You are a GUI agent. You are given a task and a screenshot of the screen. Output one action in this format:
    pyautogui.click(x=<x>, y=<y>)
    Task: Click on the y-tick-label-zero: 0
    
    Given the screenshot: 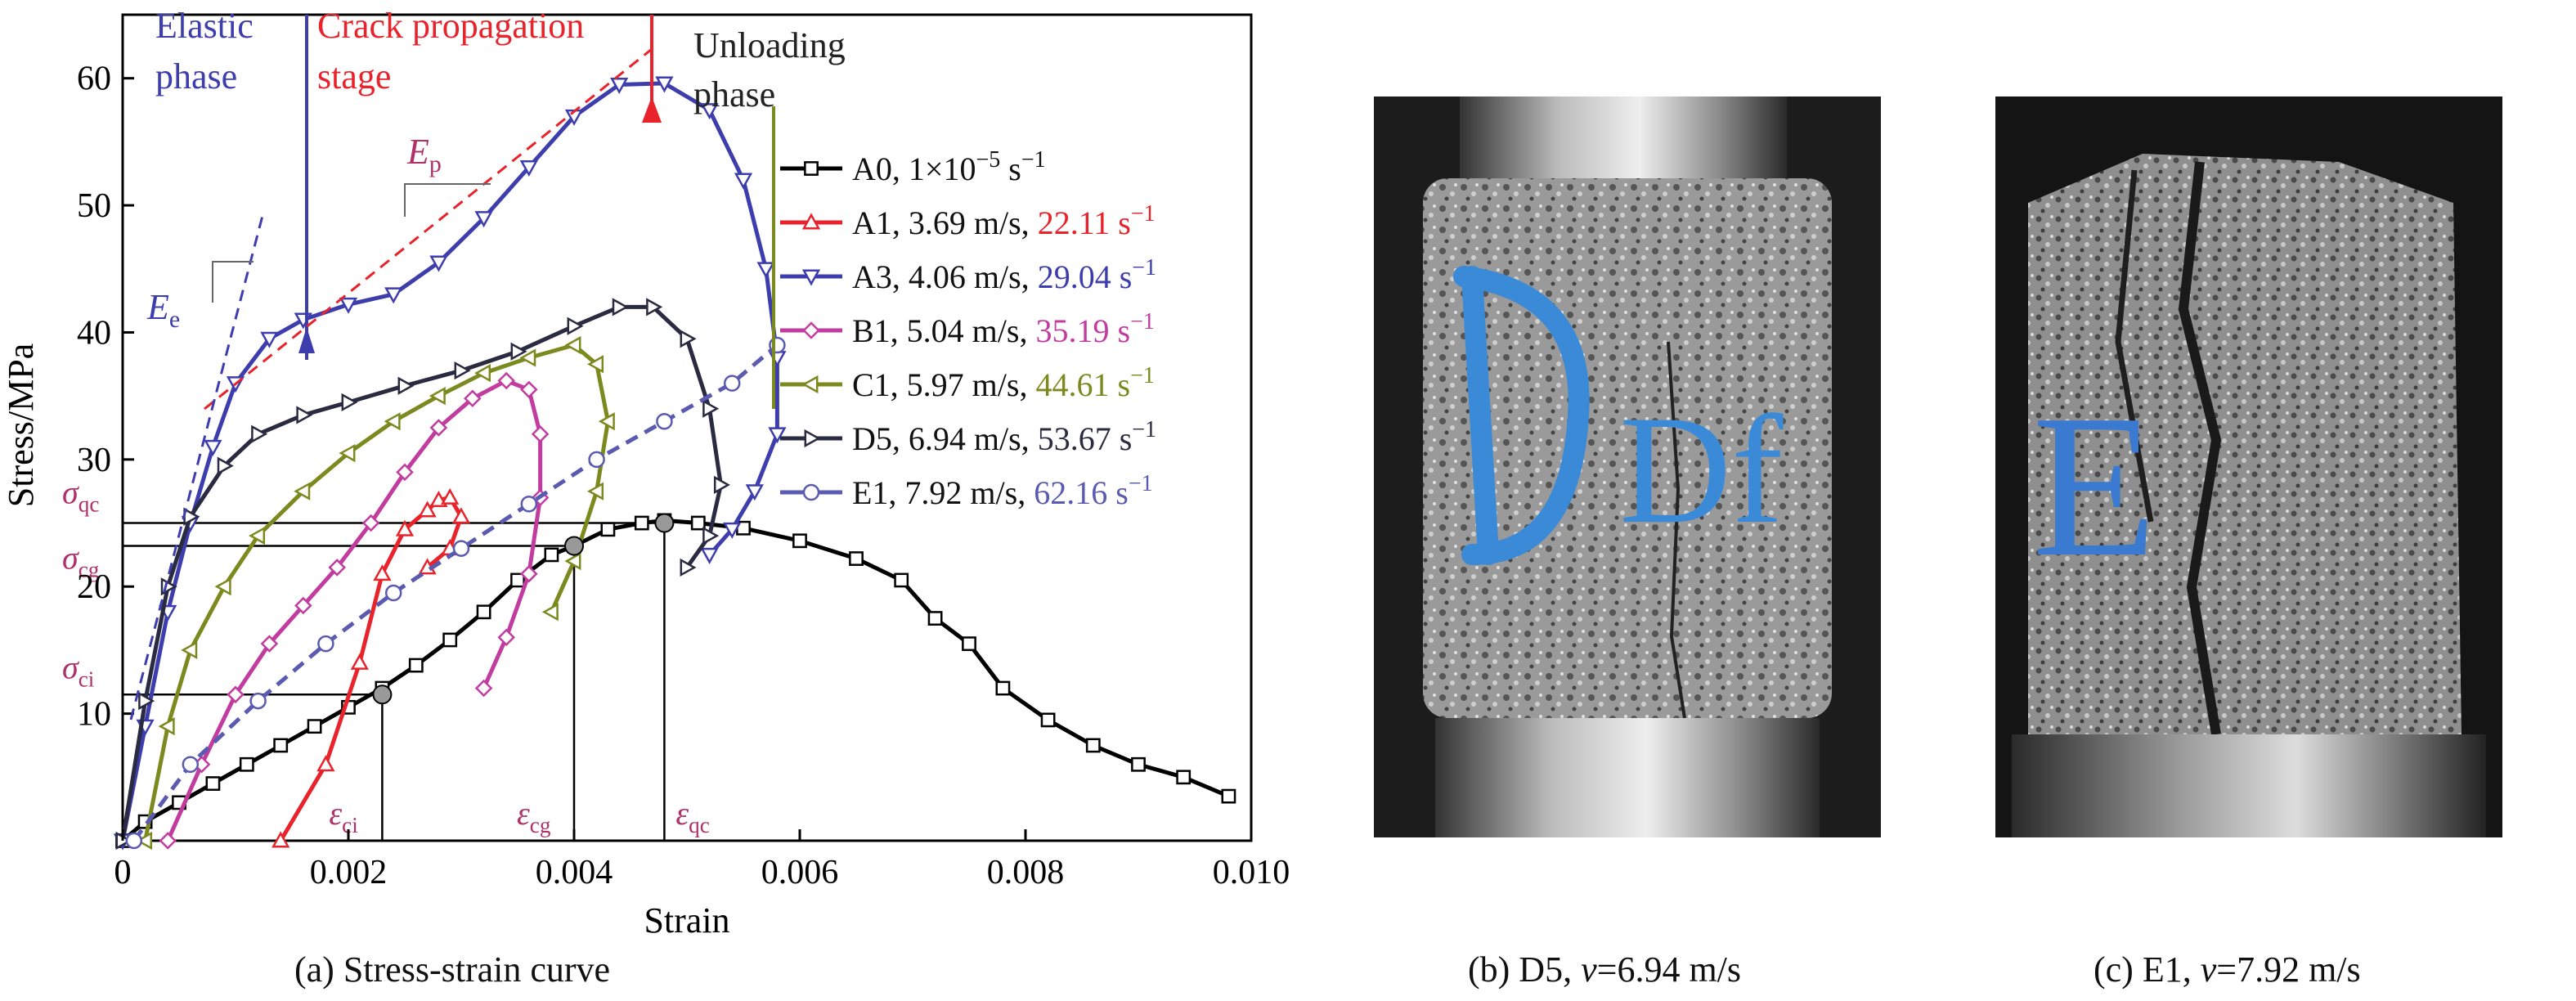 What is the action you would take?
    pyautogui.click(x=123, y=872)
    